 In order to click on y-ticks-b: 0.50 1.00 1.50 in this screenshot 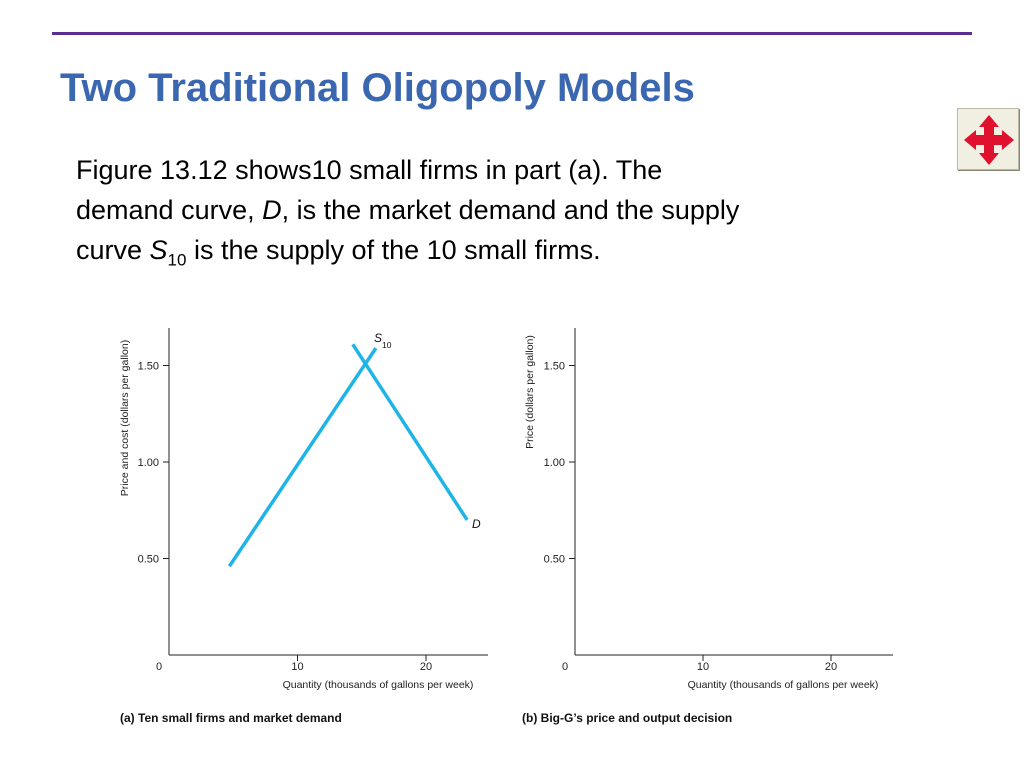, I will do `click(559, 463)`.